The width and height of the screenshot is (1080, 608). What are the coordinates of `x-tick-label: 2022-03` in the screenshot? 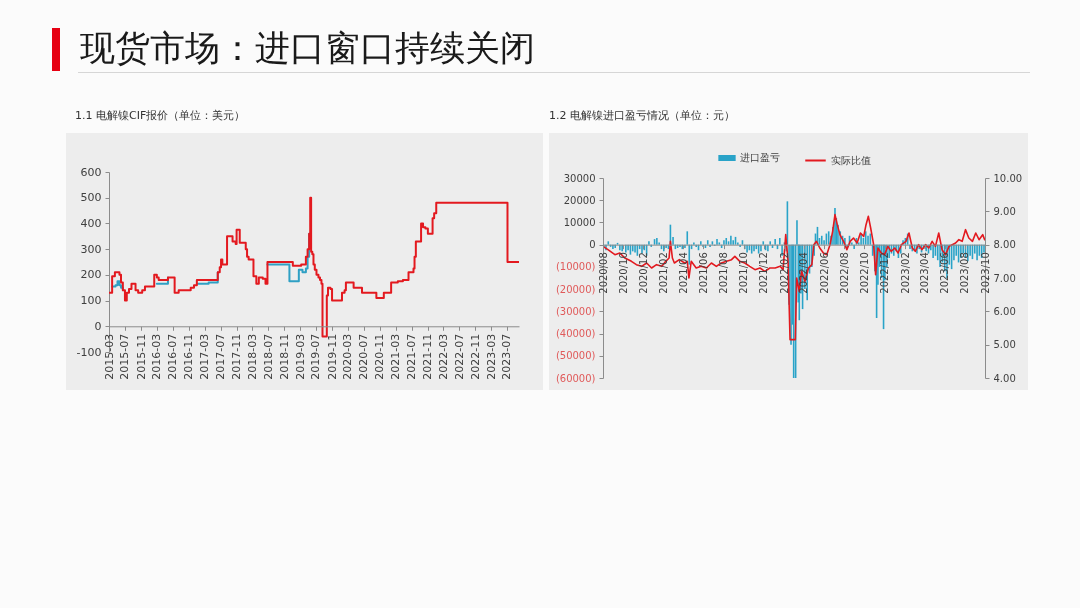 It's located at (443, 356).